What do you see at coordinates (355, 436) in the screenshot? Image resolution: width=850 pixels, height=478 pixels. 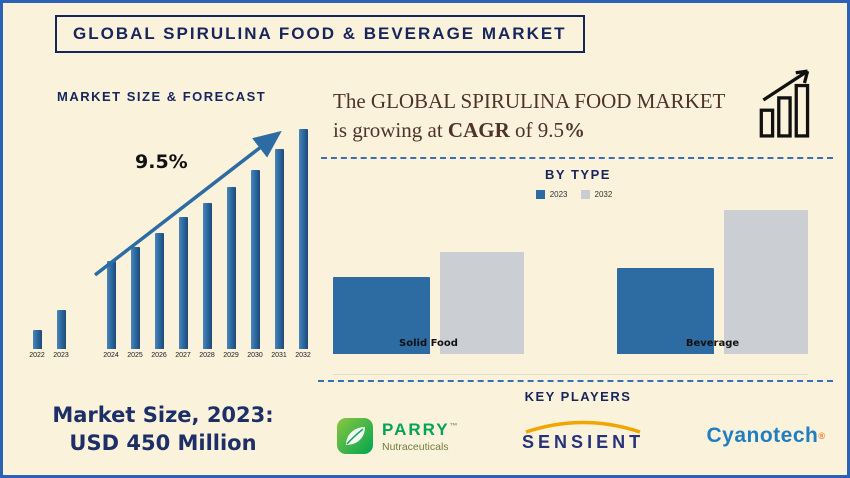 I see `parry-leaf-icon` at bounding box center [355, 436].